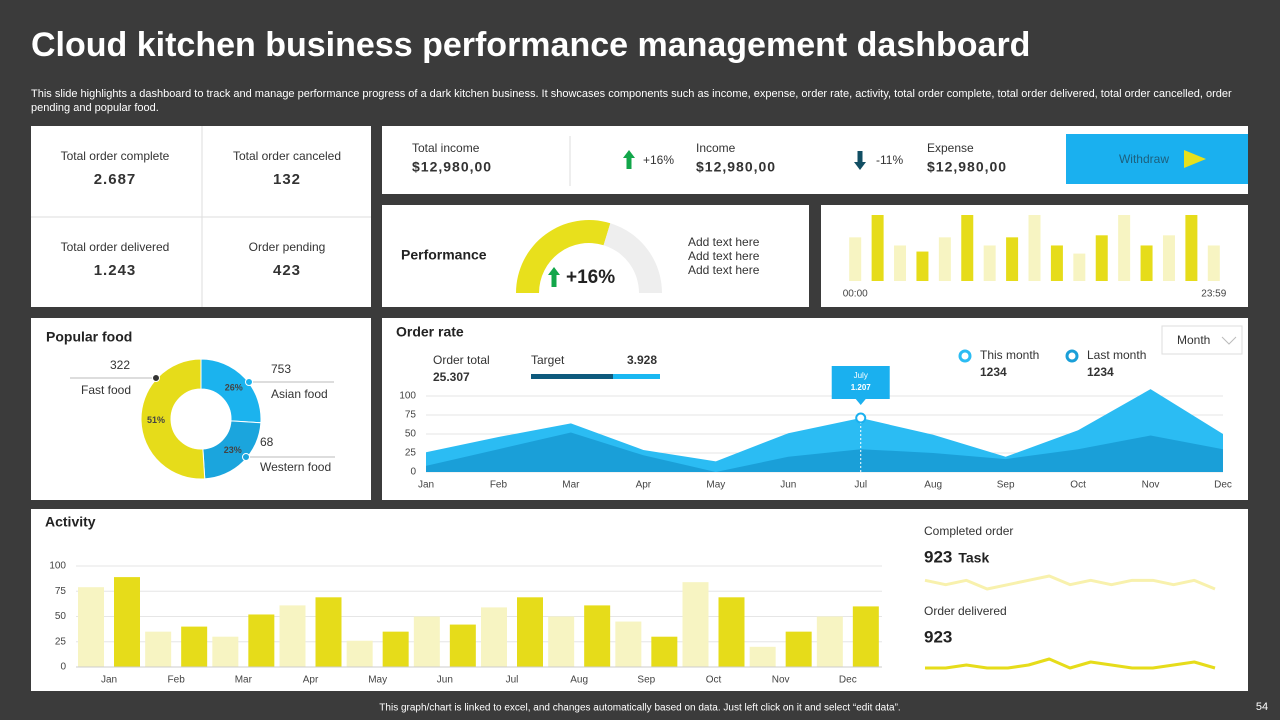 This screenshot has height=720, width=1280. I want to click on panel-title: Order rate, so click(430, 332).